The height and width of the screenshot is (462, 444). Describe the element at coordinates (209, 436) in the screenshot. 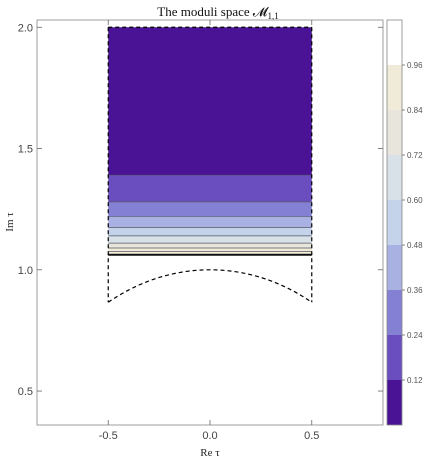

I see `x-tick-label: 0.0` at that location.